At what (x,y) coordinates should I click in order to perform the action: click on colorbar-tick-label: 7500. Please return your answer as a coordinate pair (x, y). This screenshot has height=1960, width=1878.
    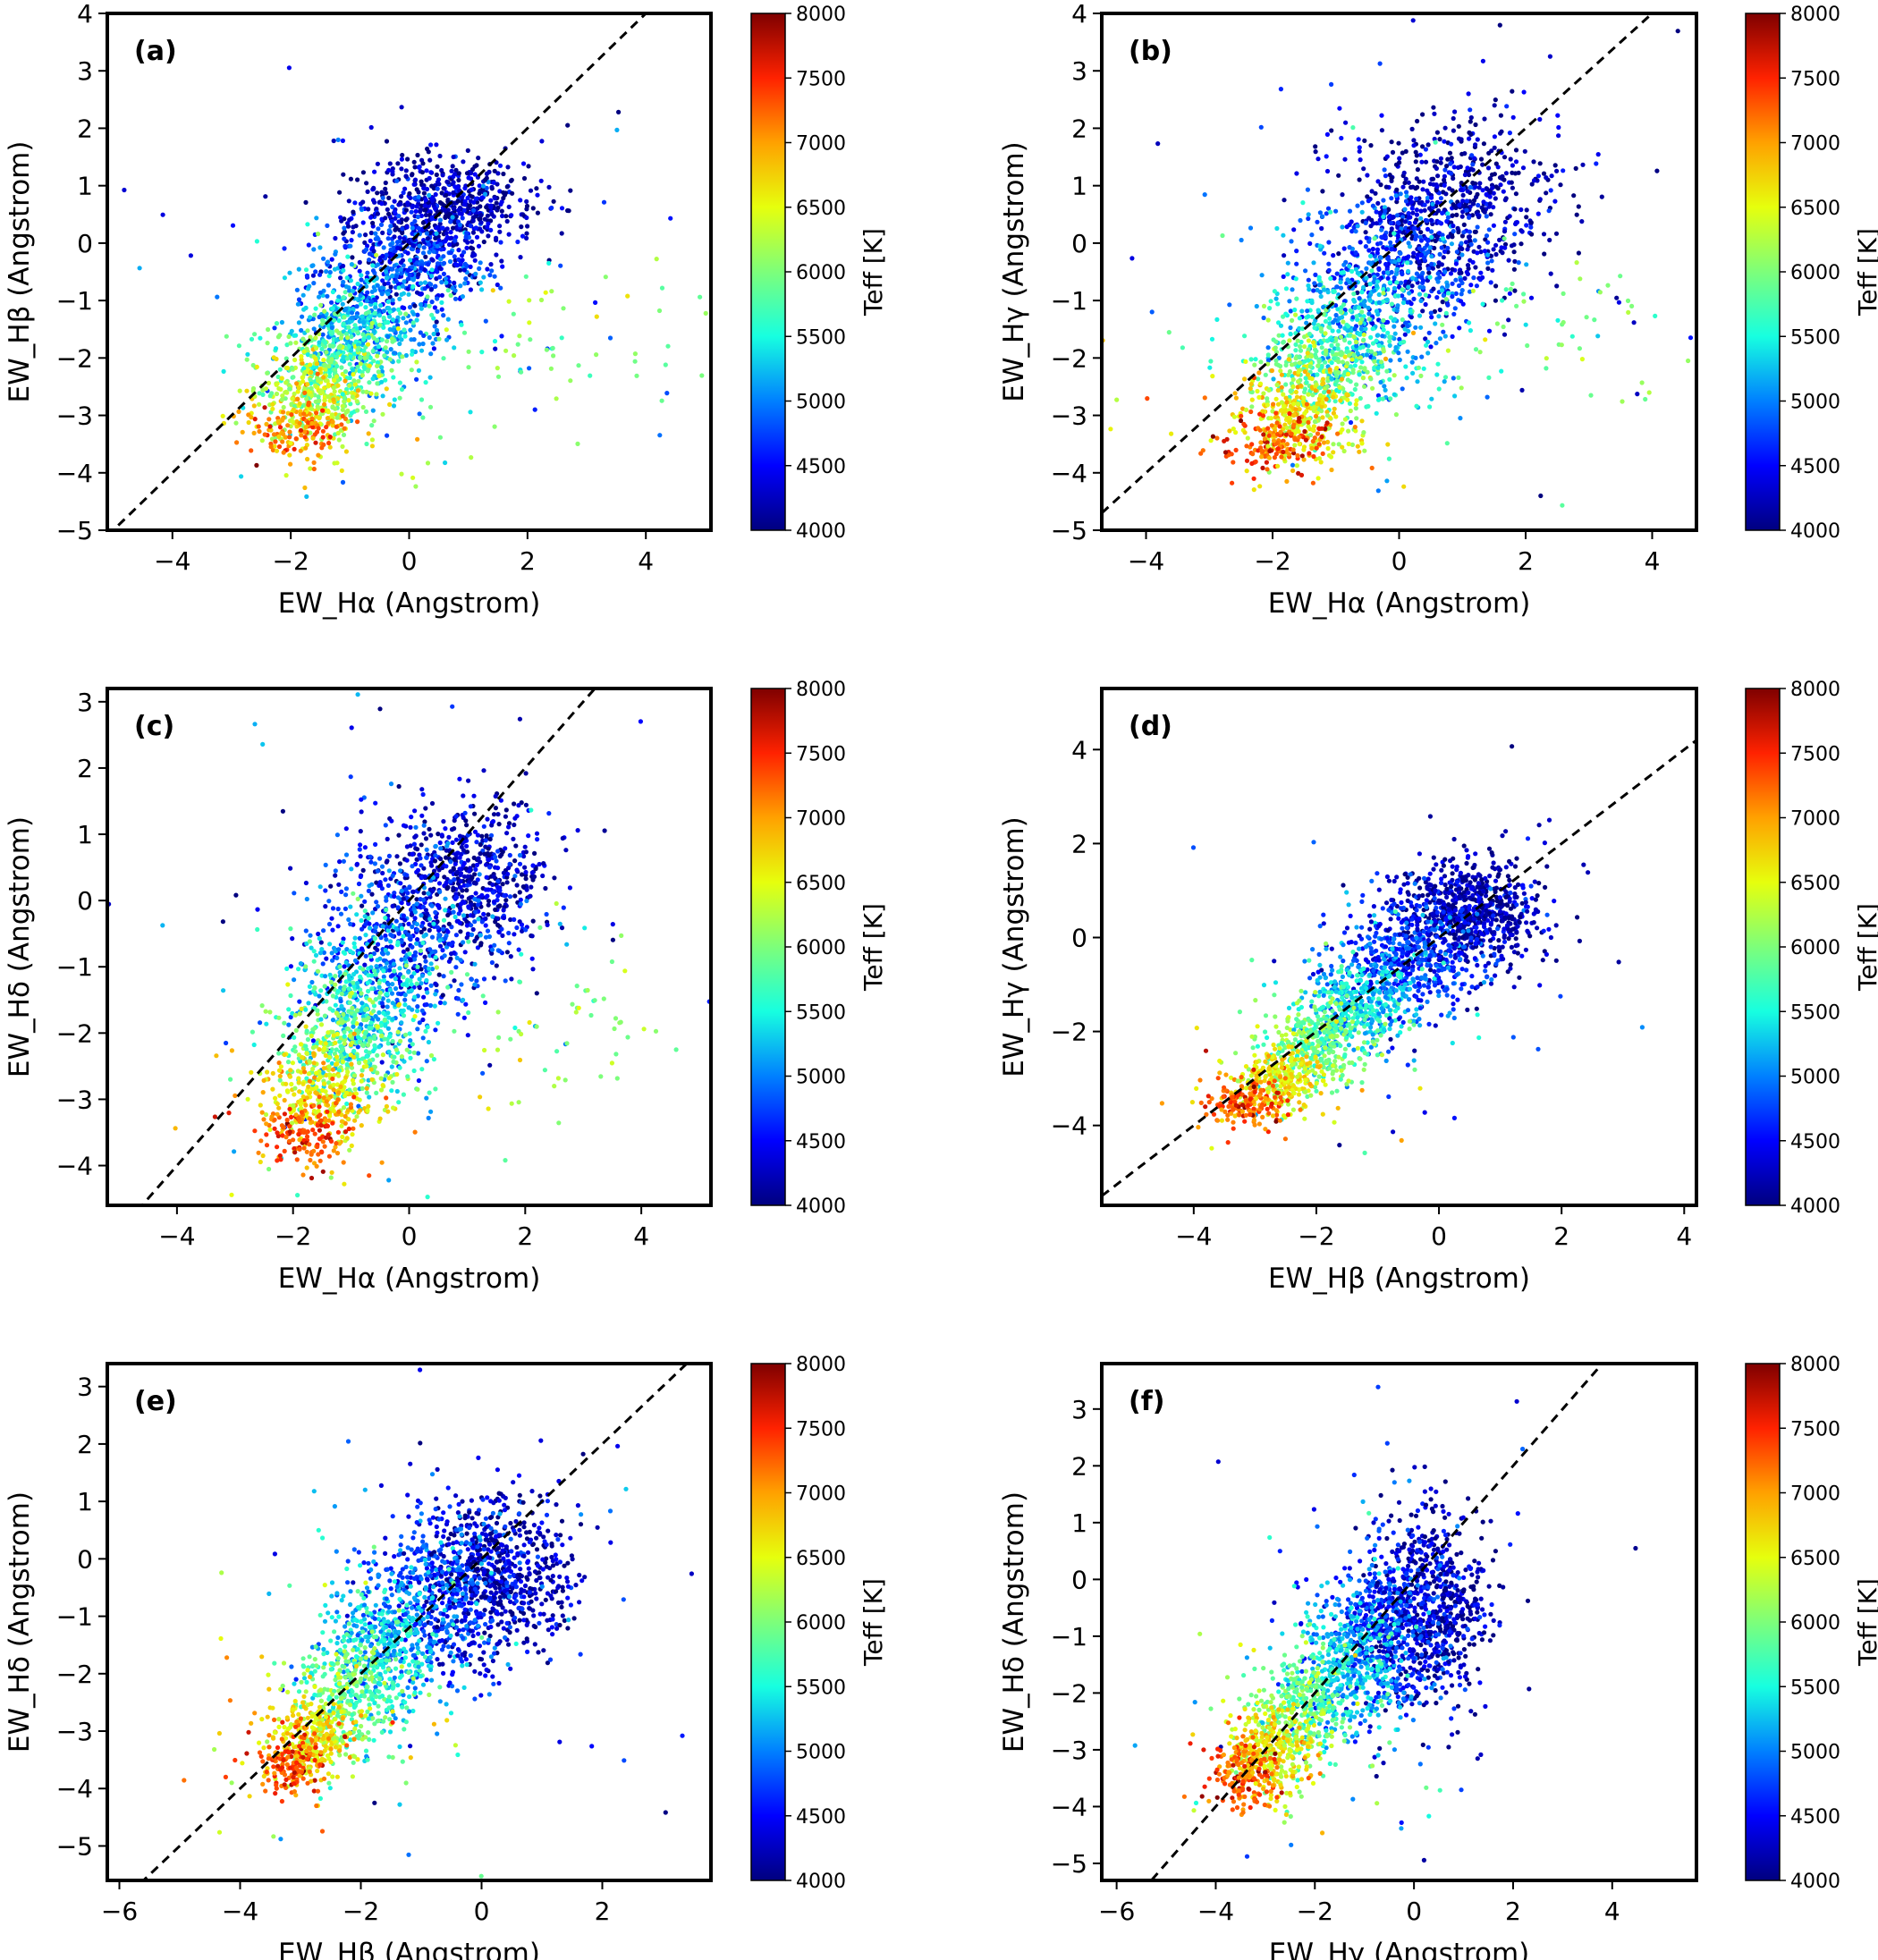
    Looking at the image, I should click on (821, 79).